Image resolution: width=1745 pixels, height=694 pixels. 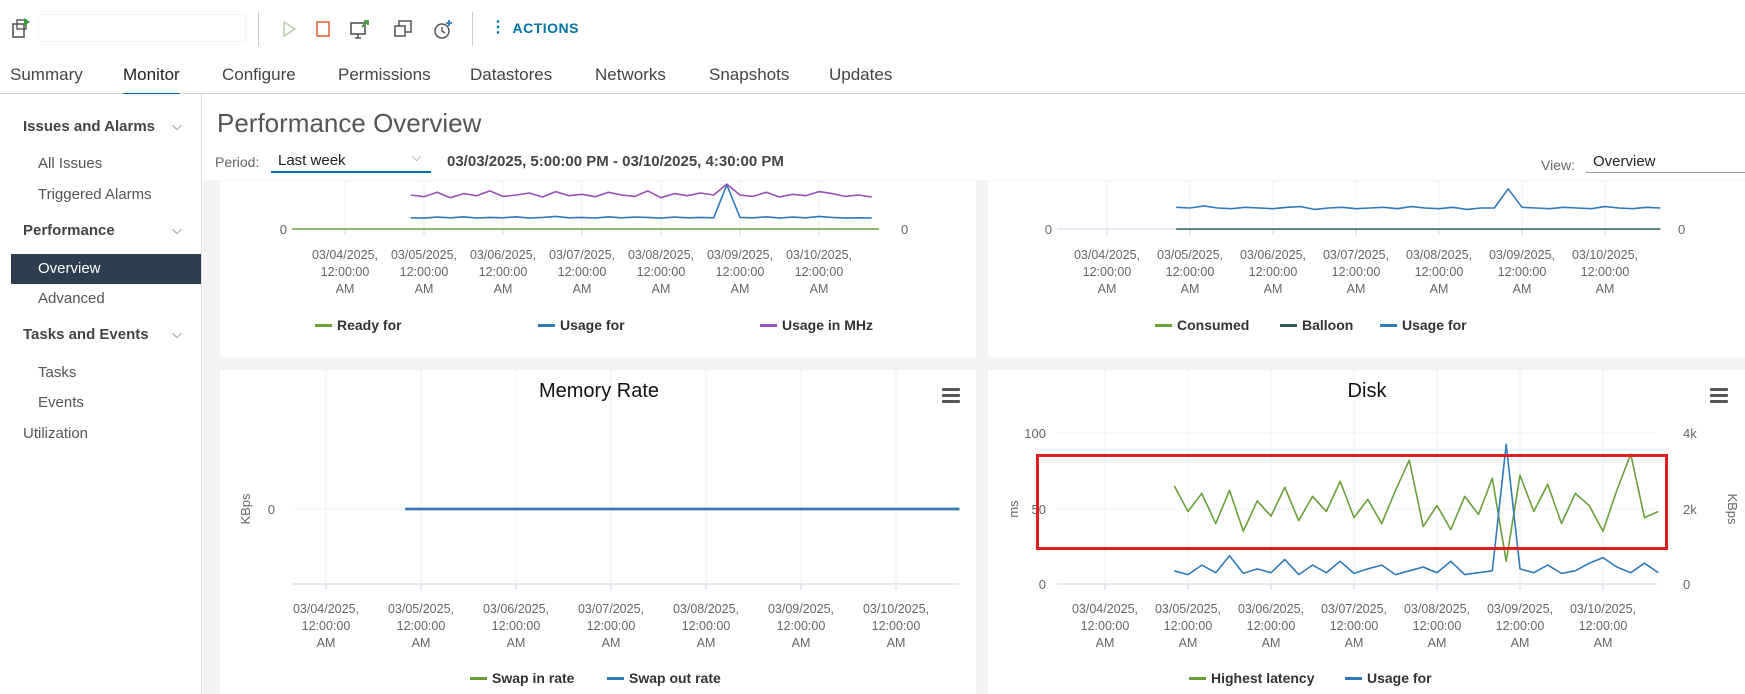 What do you see at coordinates (522, 678) in the screenshot?
I see `legend-swap-in: Swap in rate` at bounding box center [522, 678].